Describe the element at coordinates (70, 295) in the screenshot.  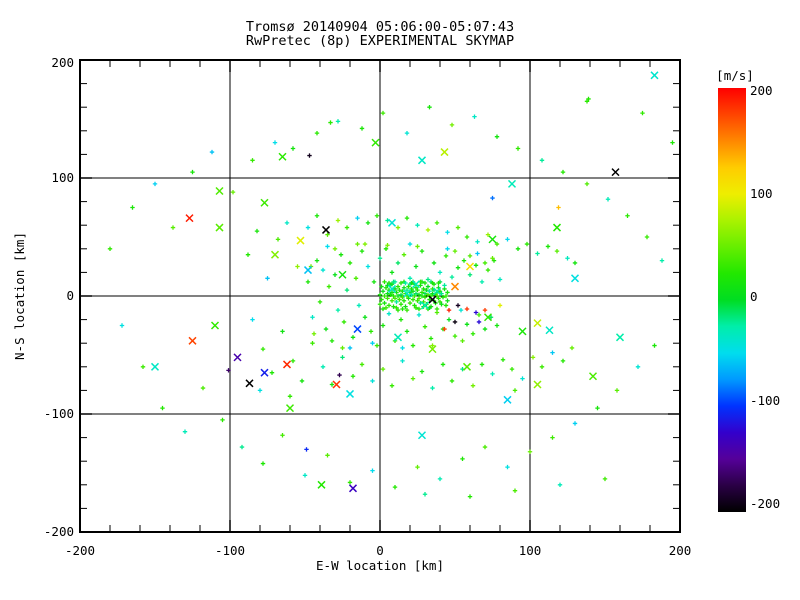
I see `y-tick-label: 0` at that location.